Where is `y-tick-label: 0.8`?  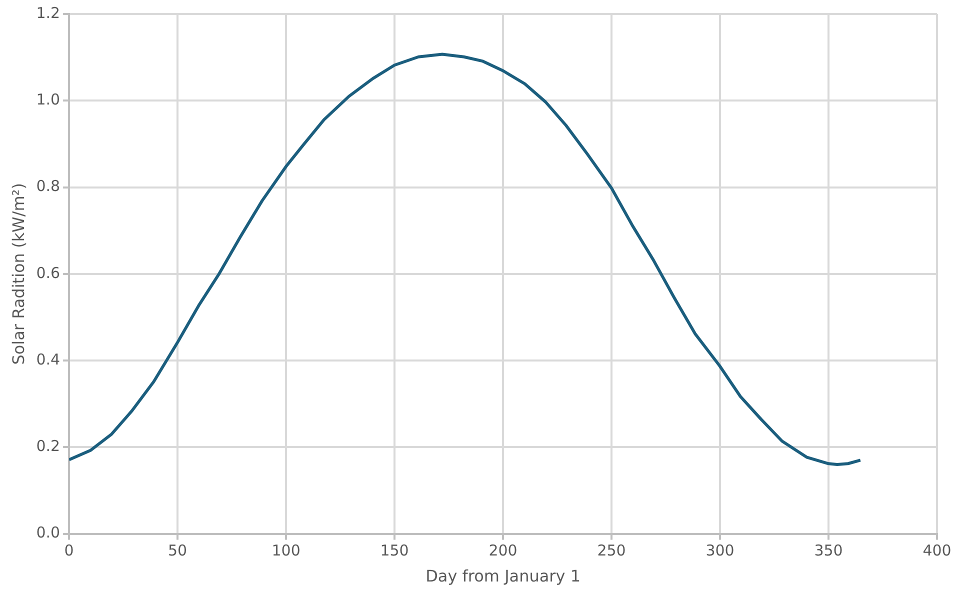 y-tick-label: 0.8 is located at coordinates (48, 186).